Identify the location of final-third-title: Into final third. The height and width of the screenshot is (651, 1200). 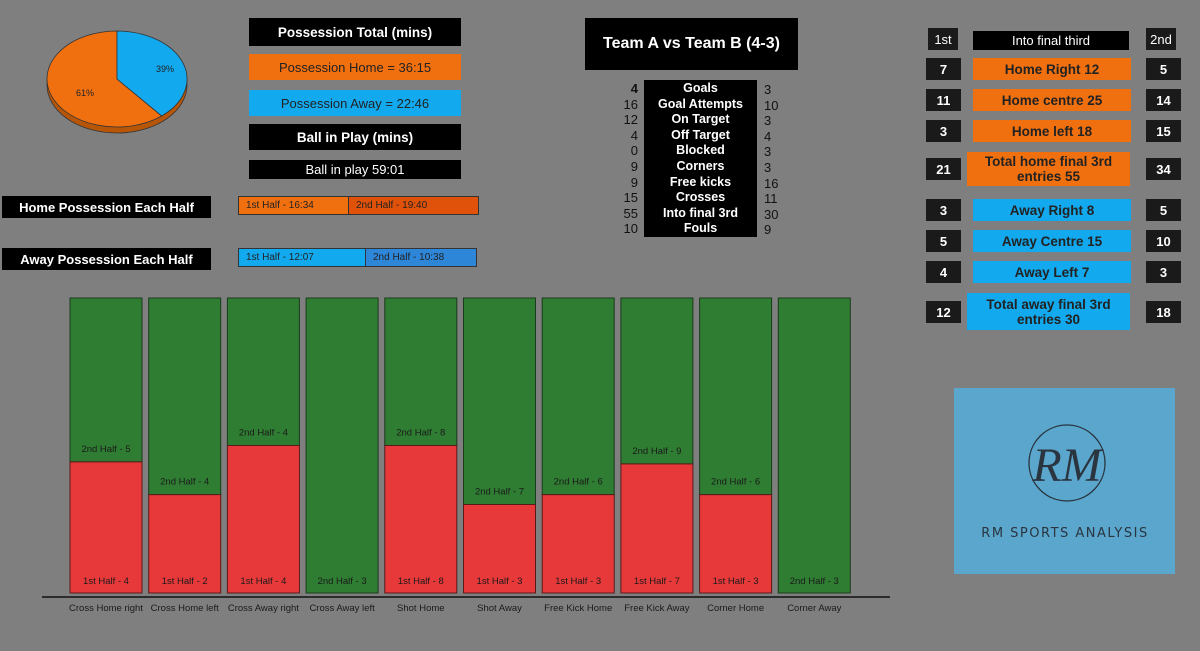
(1051, 40).